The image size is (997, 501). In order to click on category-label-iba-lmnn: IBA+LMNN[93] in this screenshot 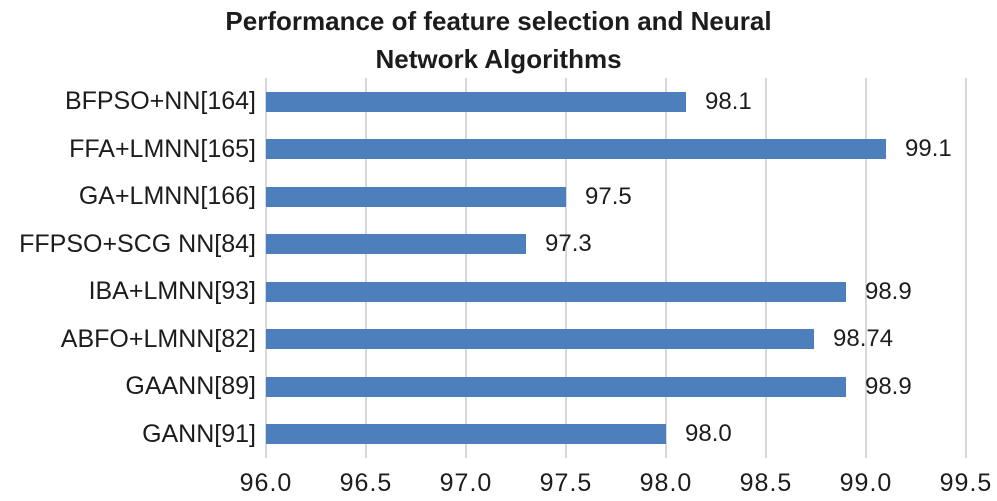, I will do `click(172, 291)`.